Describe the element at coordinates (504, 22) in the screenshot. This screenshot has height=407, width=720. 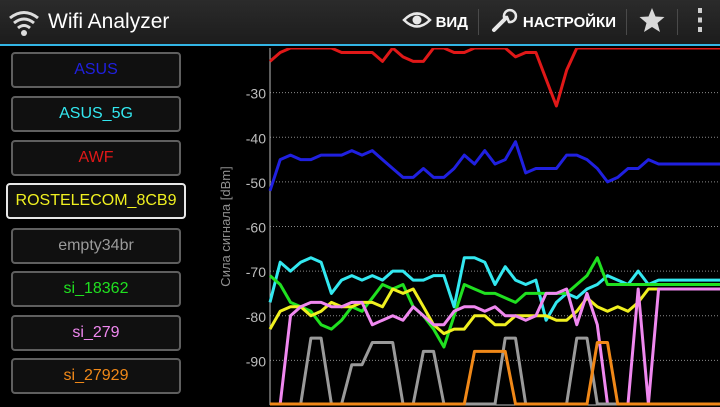
I see `wrench-icon` at that location.